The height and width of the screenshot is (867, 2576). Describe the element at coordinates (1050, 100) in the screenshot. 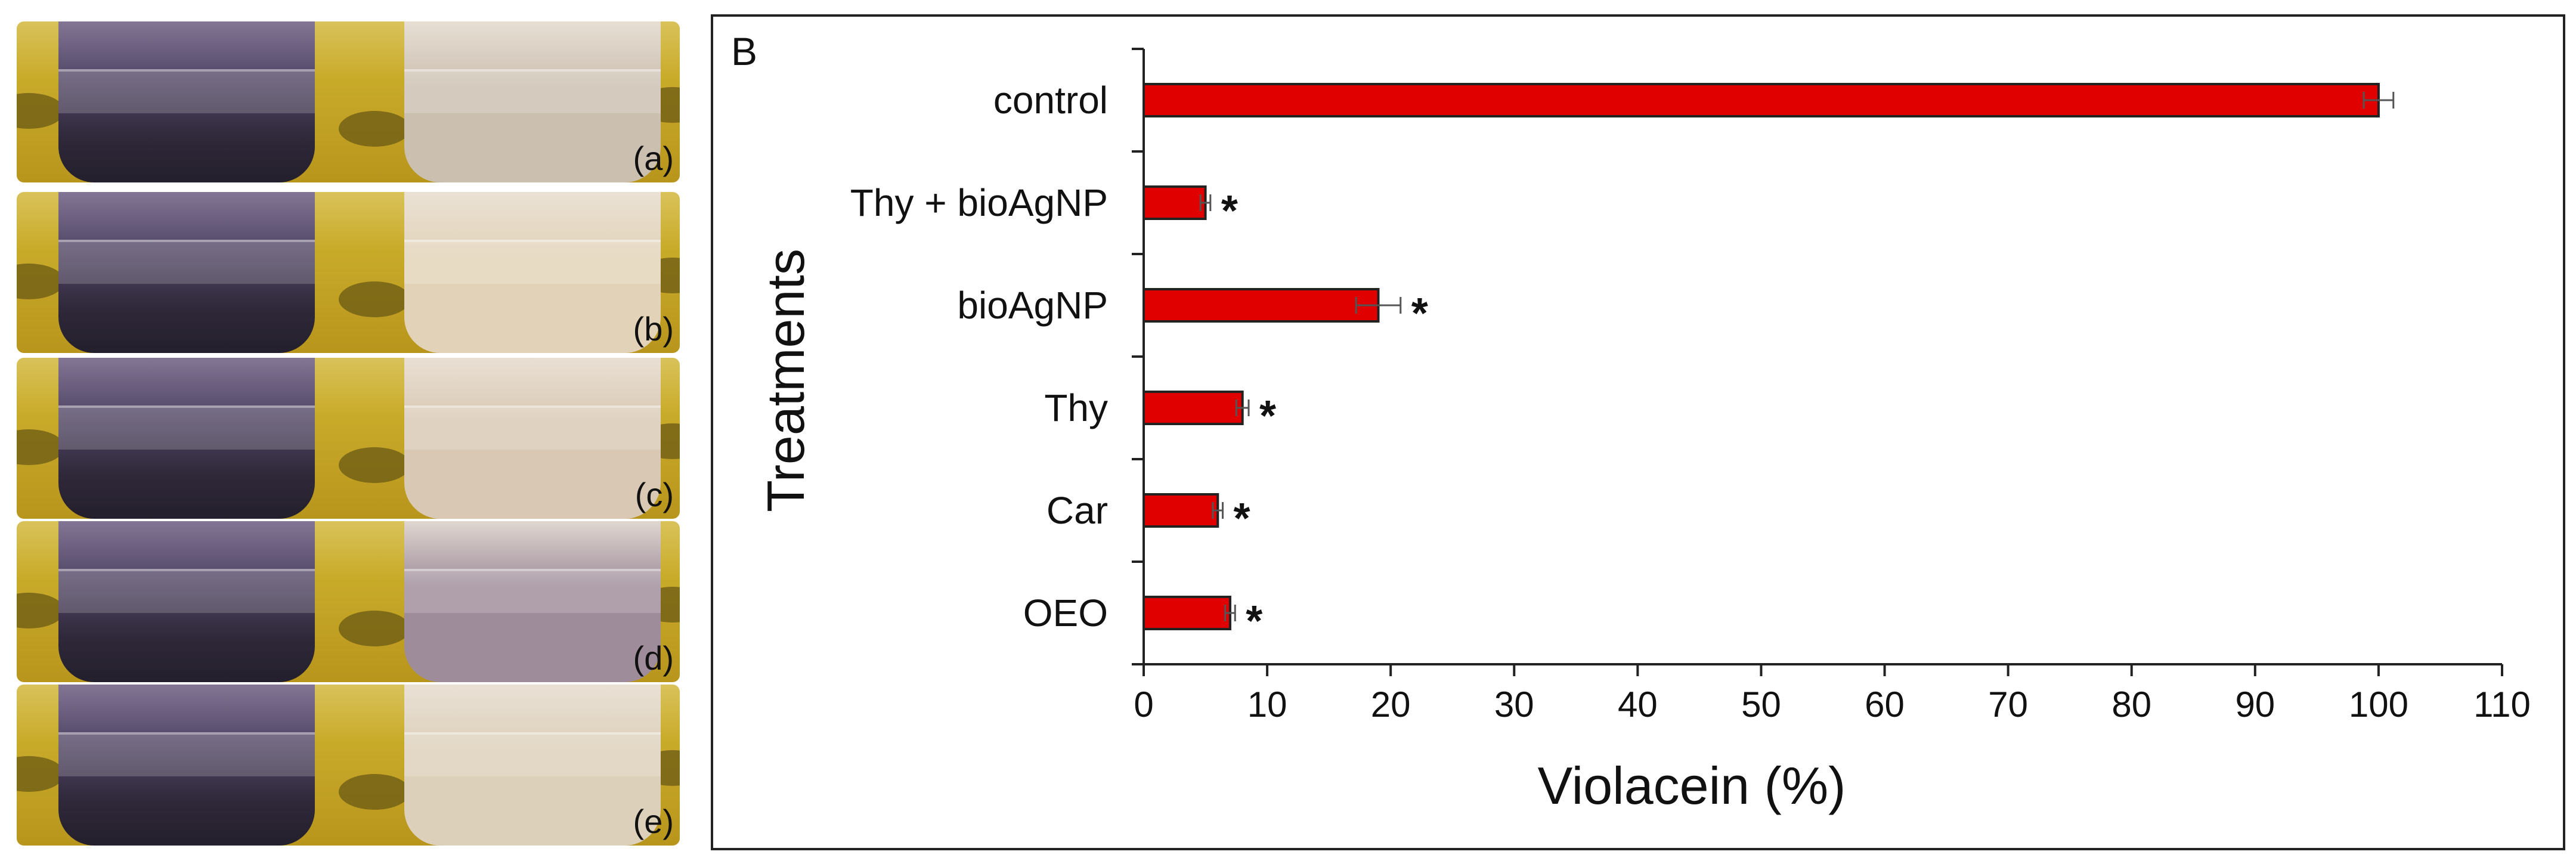

I see `category-label: control` at that location.